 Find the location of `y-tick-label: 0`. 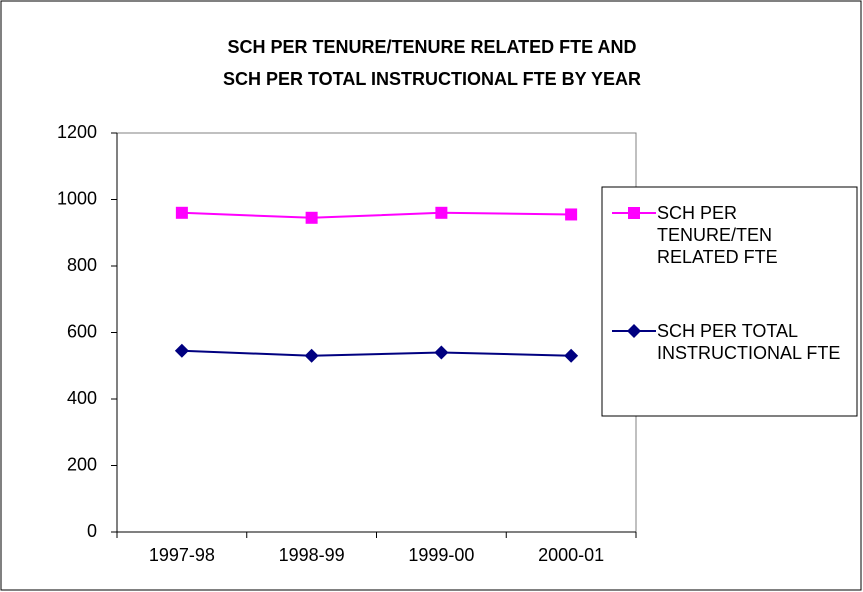

y-tick-label: 0 is located at coordinates (92, 531).